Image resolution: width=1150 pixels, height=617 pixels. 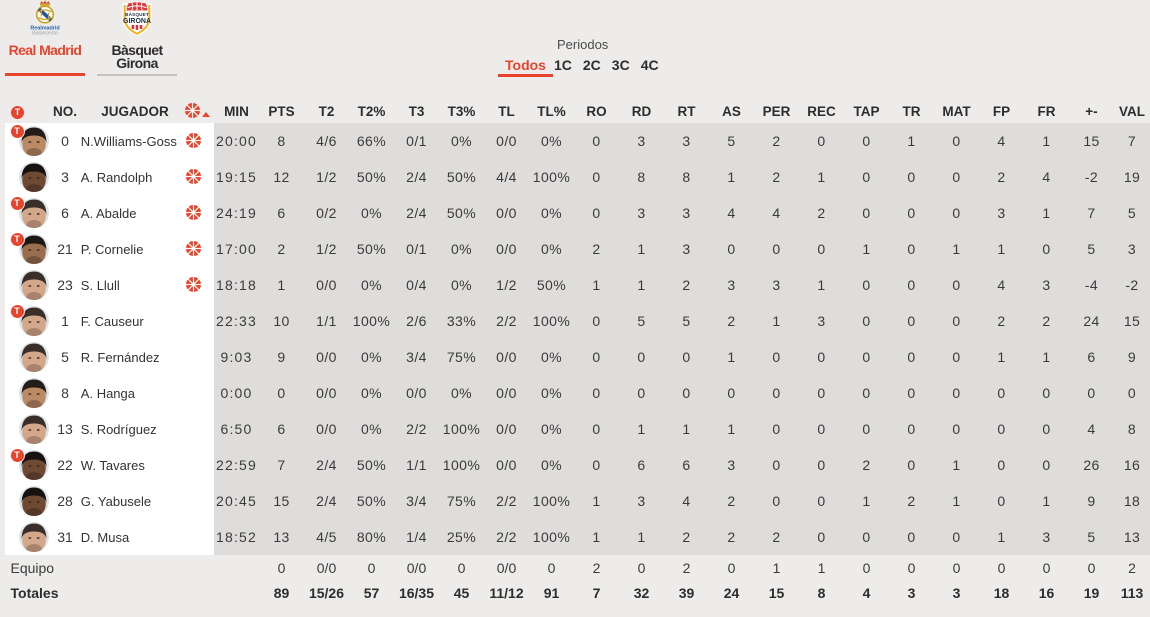 I want to click on svg-text: Baloncesto, so click(x=45, y=33).